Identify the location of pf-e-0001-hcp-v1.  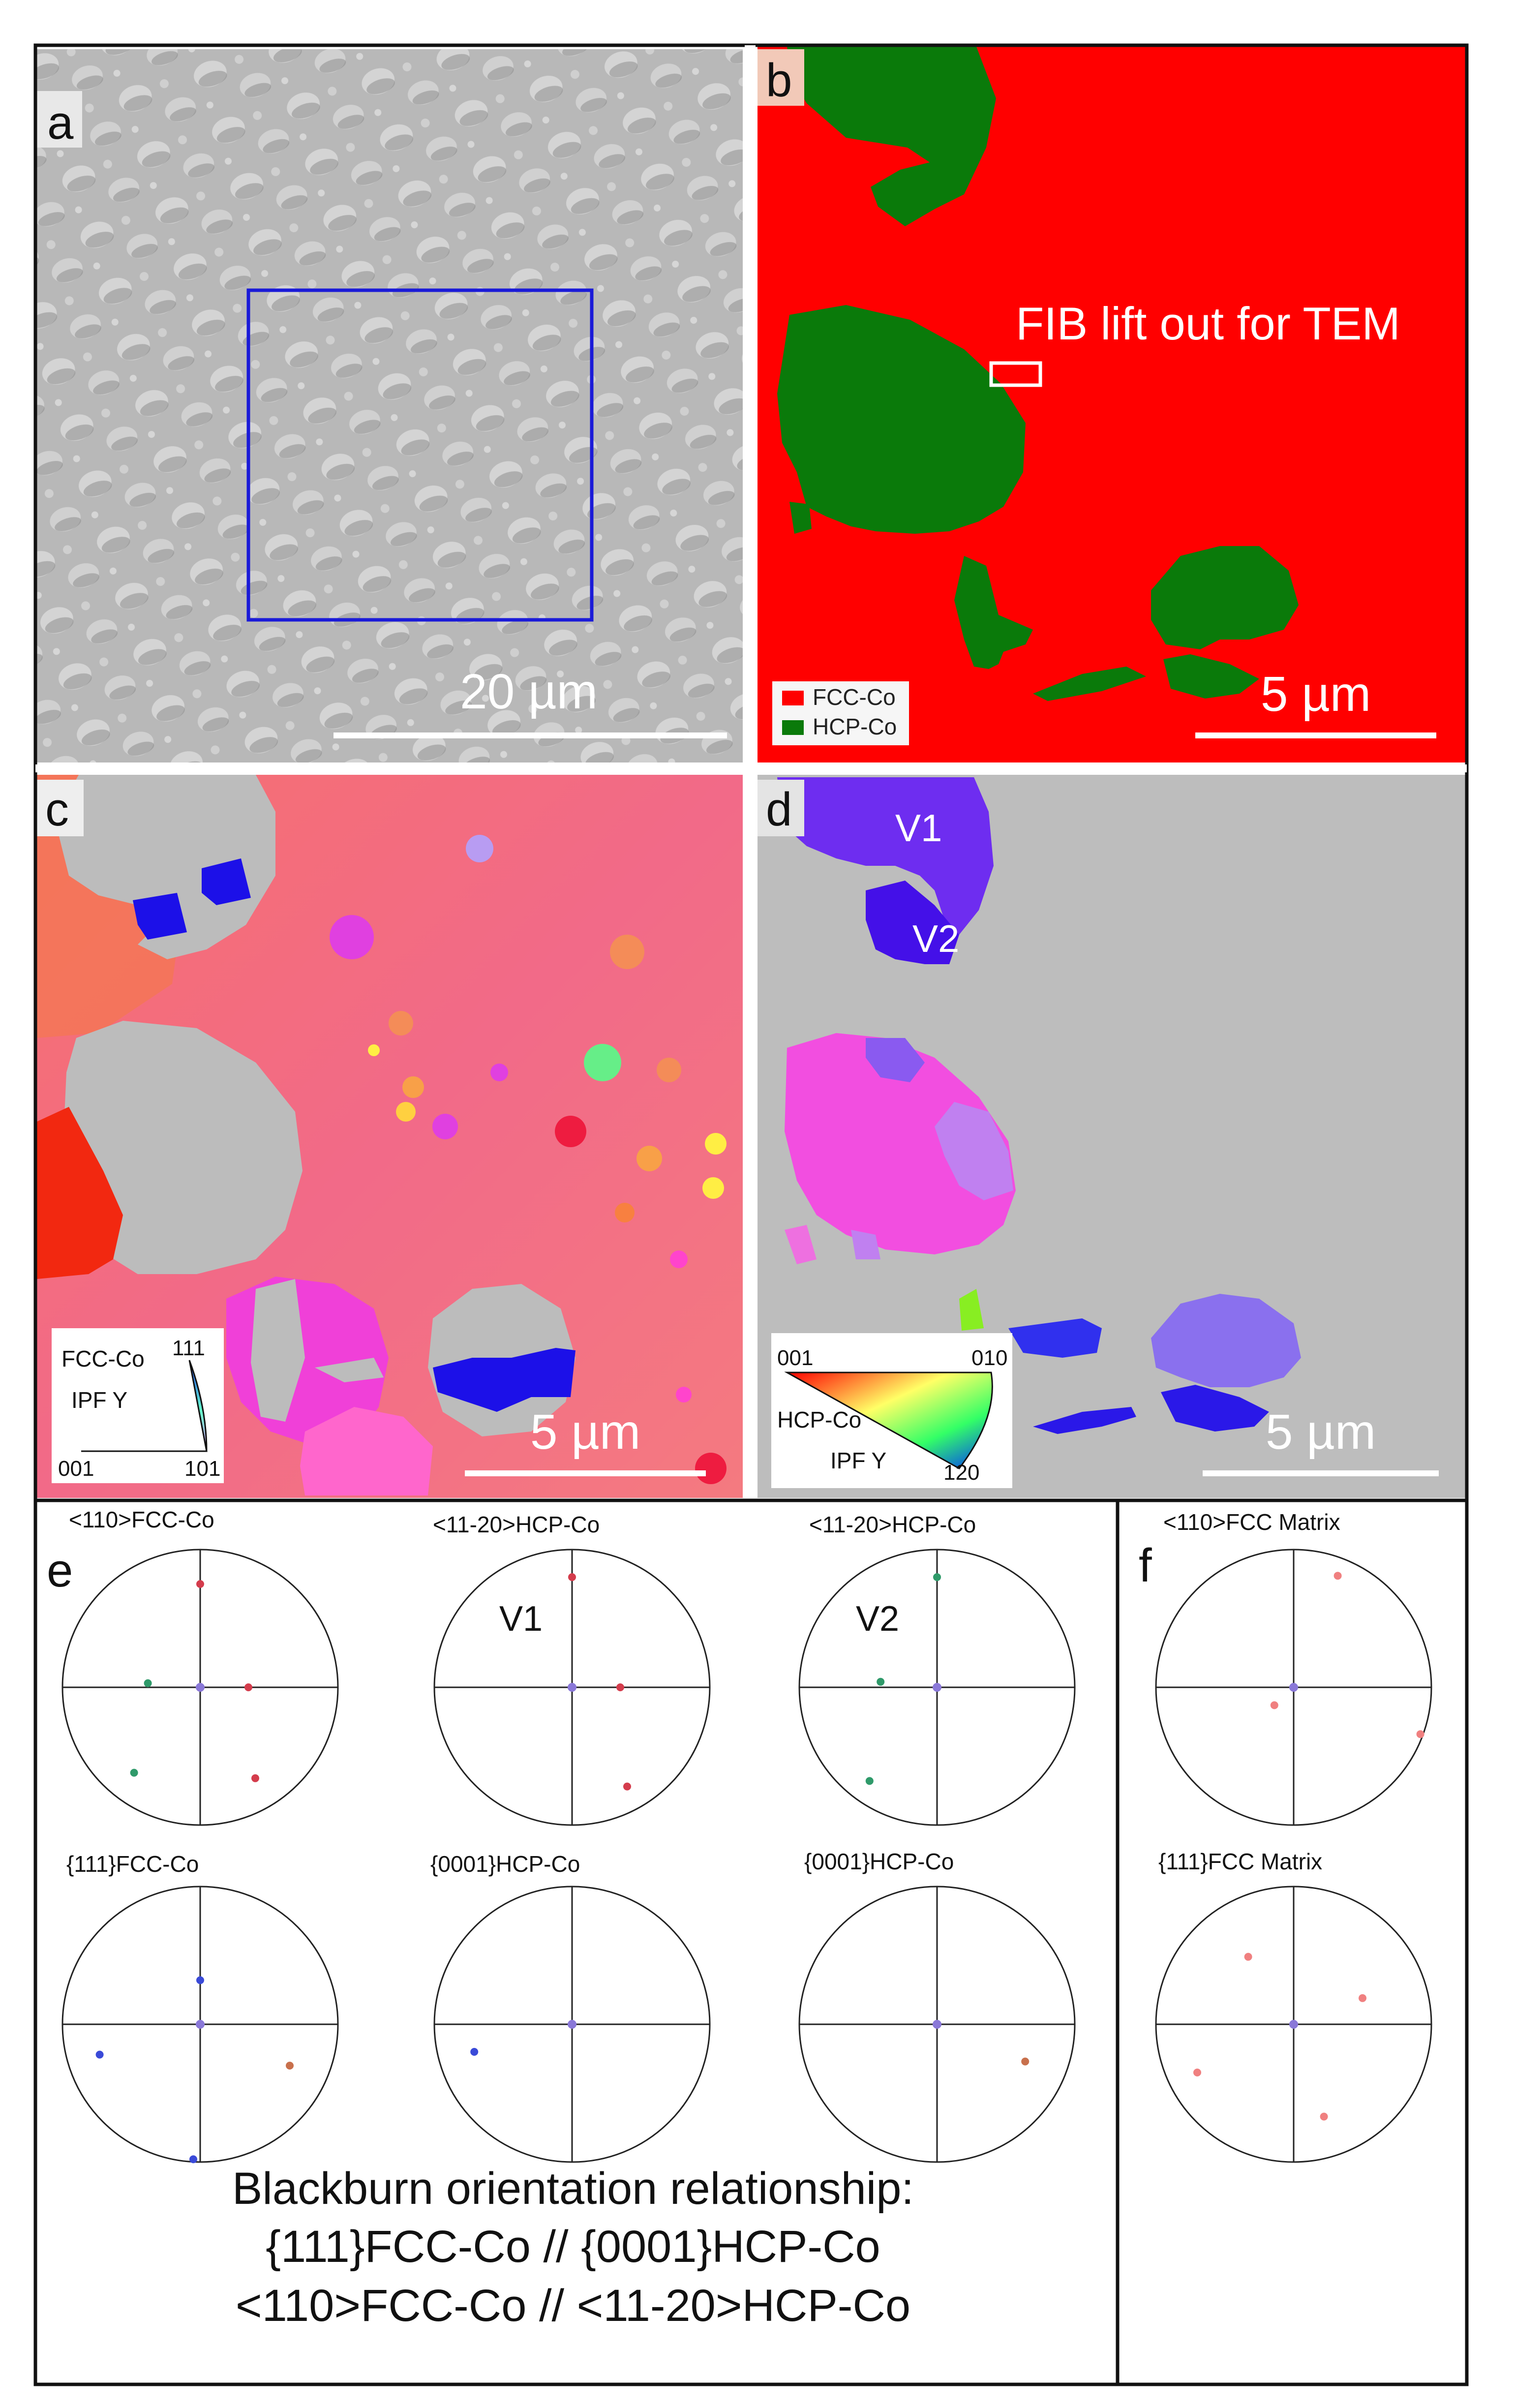
(572, 2024).